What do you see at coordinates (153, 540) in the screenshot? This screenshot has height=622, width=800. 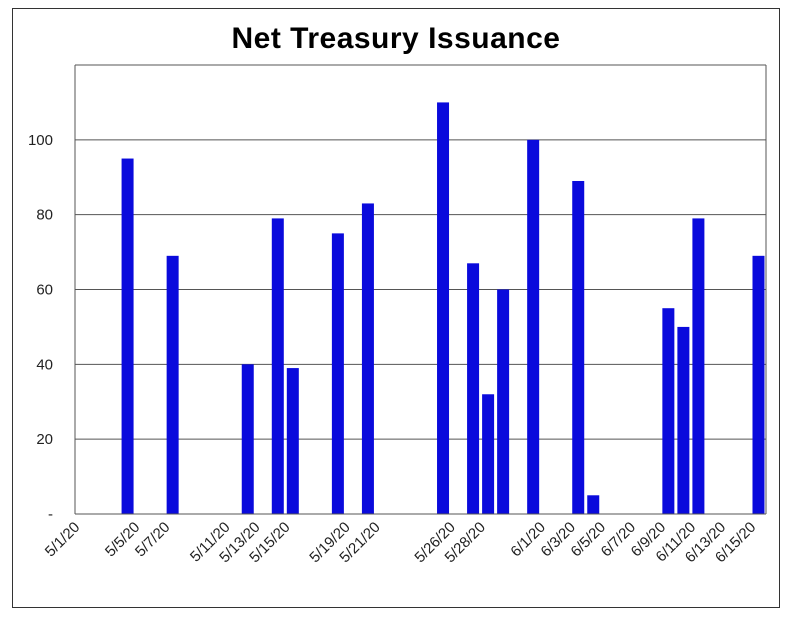 I see `x-tick-label: 5/7/20` at bounding box center [153, 540].